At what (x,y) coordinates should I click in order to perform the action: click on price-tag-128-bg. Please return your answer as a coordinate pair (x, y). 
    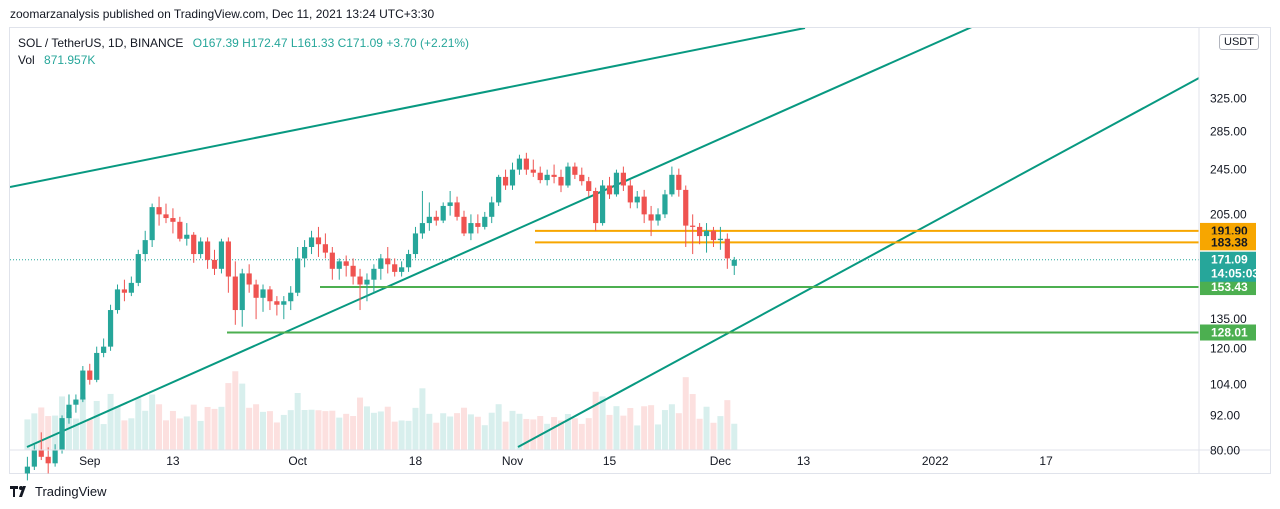
    Looking at the image, I should click on (1228, 332).